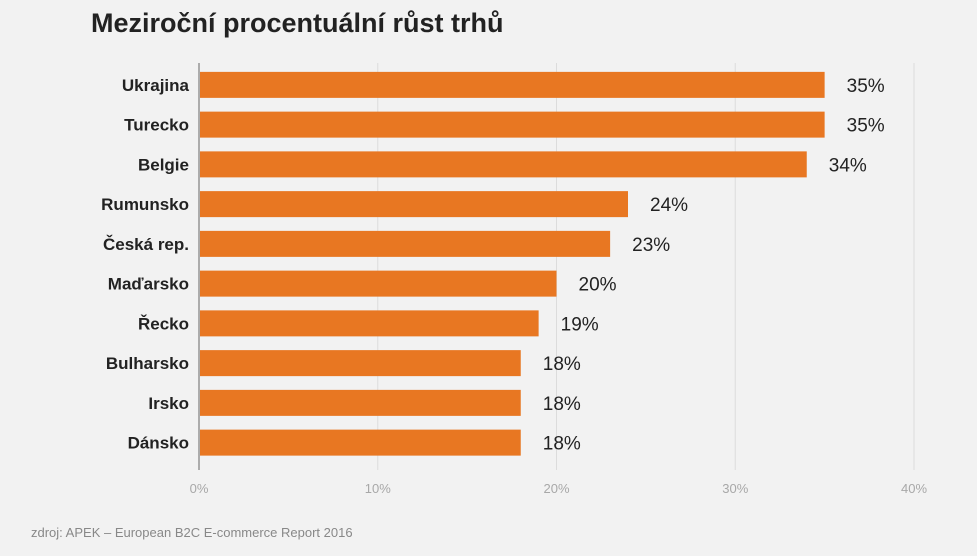  What do you see at coordinates (378, 488) in the screenshot?
I see `x-tick-label: 10%` at bounding box center [378, 488].